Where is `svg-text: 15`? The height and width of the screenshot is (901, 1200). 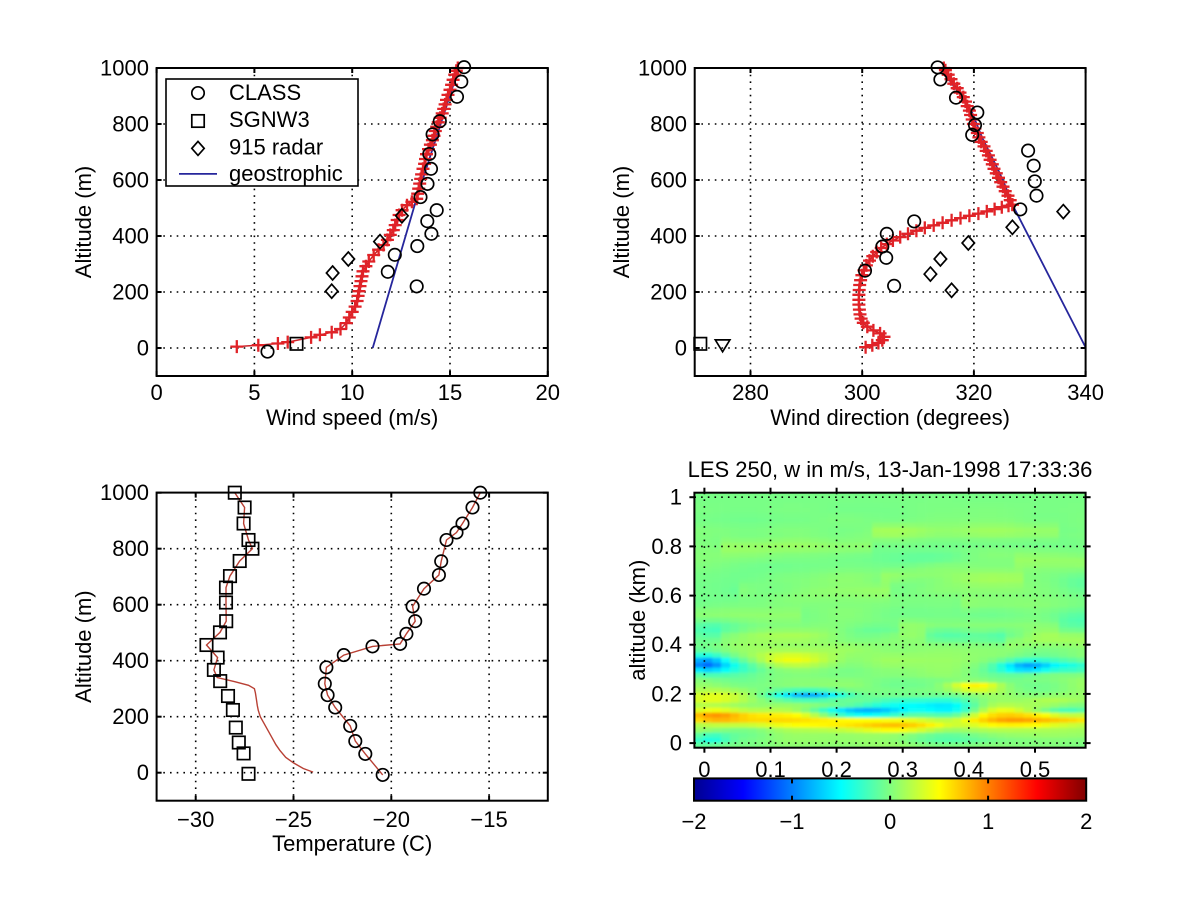 svg-text: 15 is located at coordinates (450, 392).